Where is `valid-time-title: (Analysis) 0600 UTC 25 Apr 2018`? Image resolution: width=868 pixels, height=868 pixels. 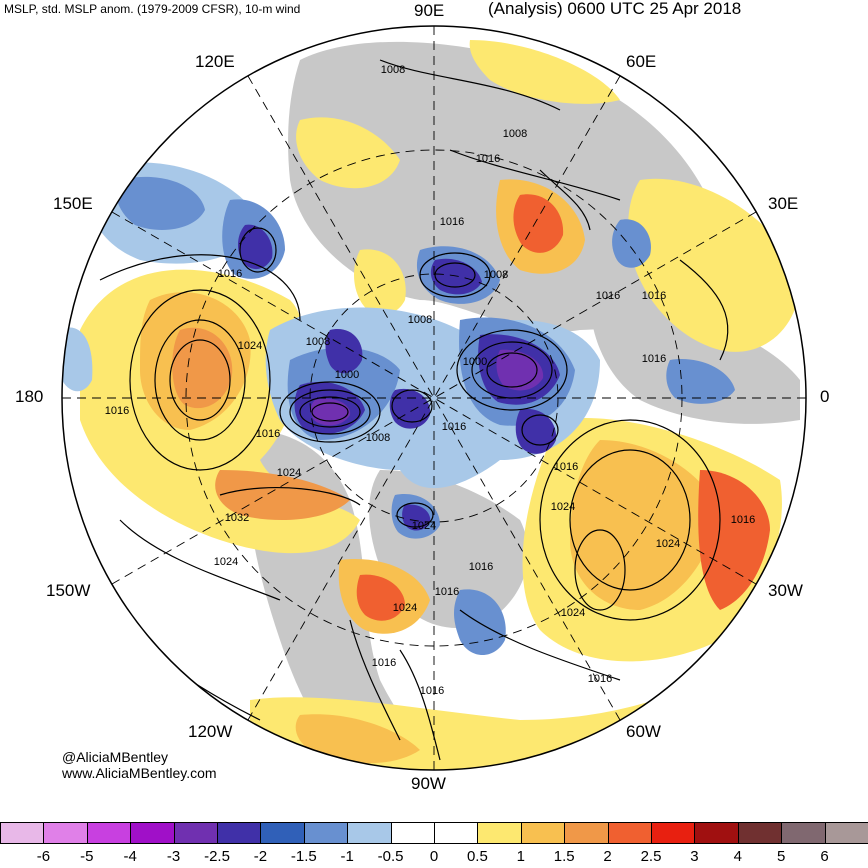 valid-time-title: (Analysis) 0600 UTC 25 Apr 2018 is located at coordinates (615, 9).